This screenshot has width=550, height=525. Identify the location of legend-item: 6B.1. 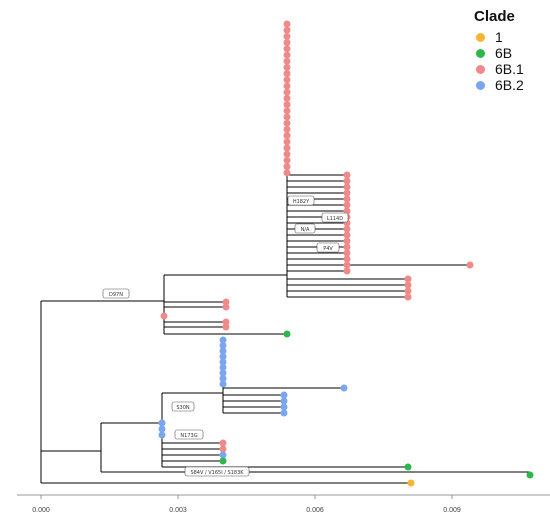
(499, 69).